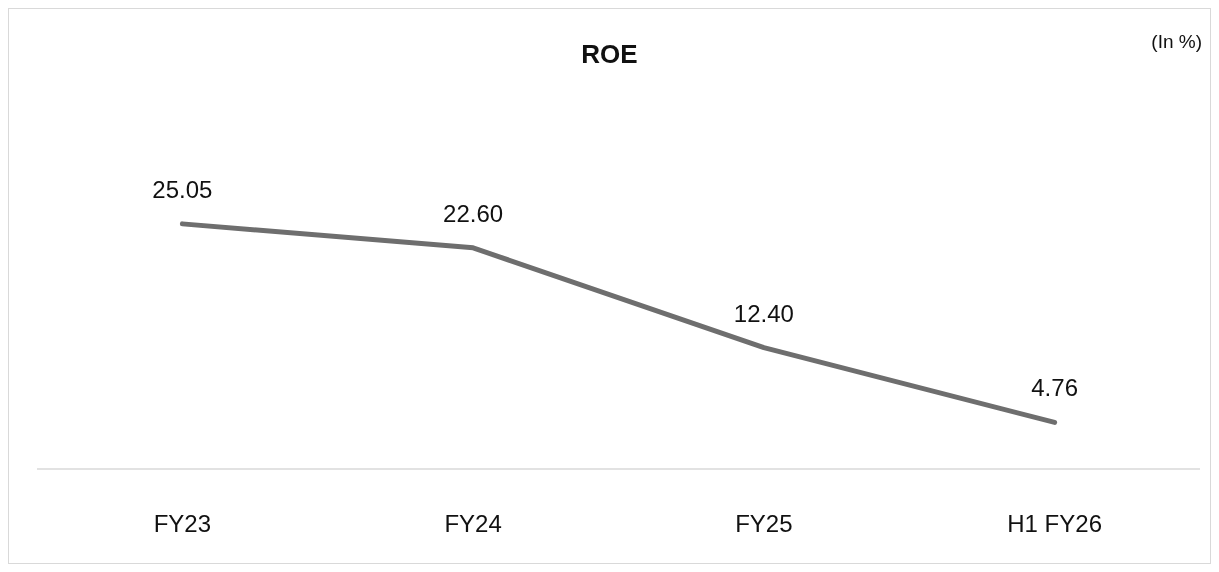  I want to click on data-label: 22.60, so click(473, 213).